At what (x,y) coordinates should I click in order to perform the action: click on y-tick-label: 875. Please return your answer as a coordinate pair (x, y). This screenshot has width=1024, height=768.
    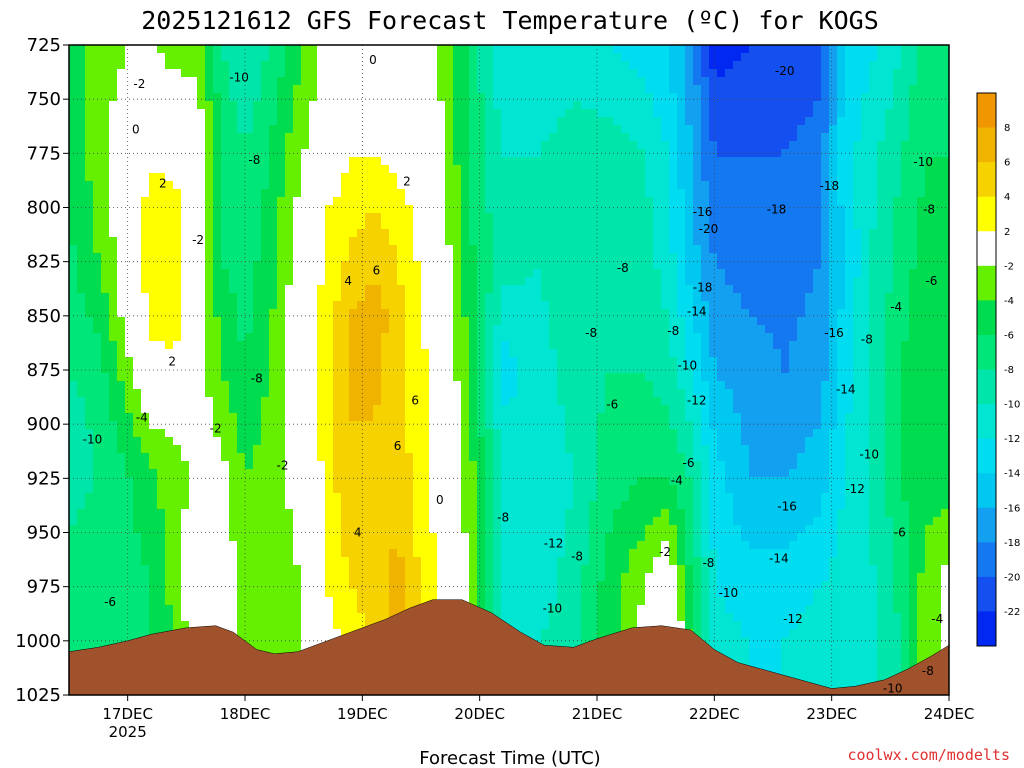
    Looking at the image, I should click on (44, 370).